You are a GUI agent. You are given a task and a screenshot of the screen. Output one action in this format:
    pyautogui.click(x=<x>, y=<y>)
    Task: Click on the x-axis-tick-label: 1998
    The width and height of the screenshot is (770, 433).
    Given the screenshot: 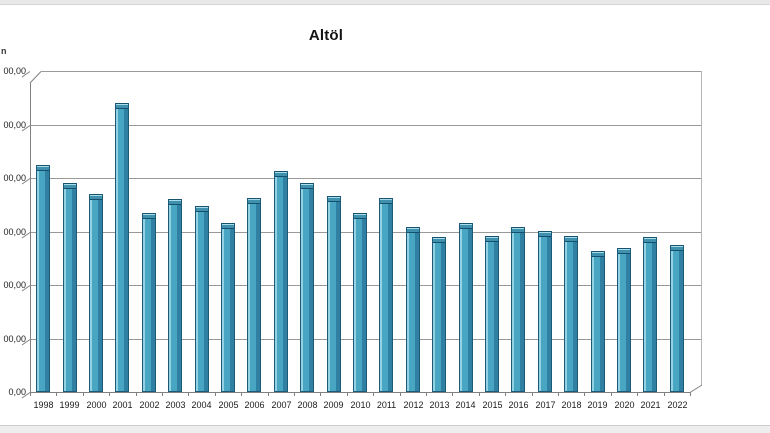 What is the action you would take?
    pyautogui.click(x=43, y=405)
    